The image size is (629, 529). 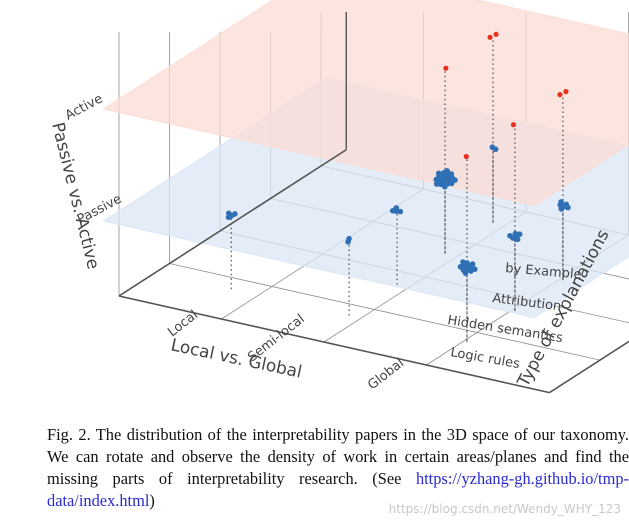 What do you see at coordinates (386, 374) in the screenshot?
I see `x-tick-label: Global` at bounding box center [386, 374].